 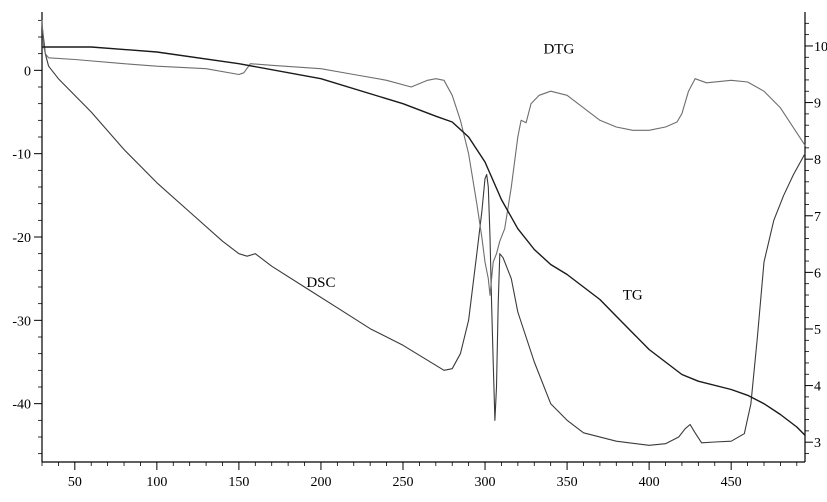 What do you see at coordinates (649, 482) in the screenshot?
I see `x-tick-label: 400` at bounding box center [649, 482].